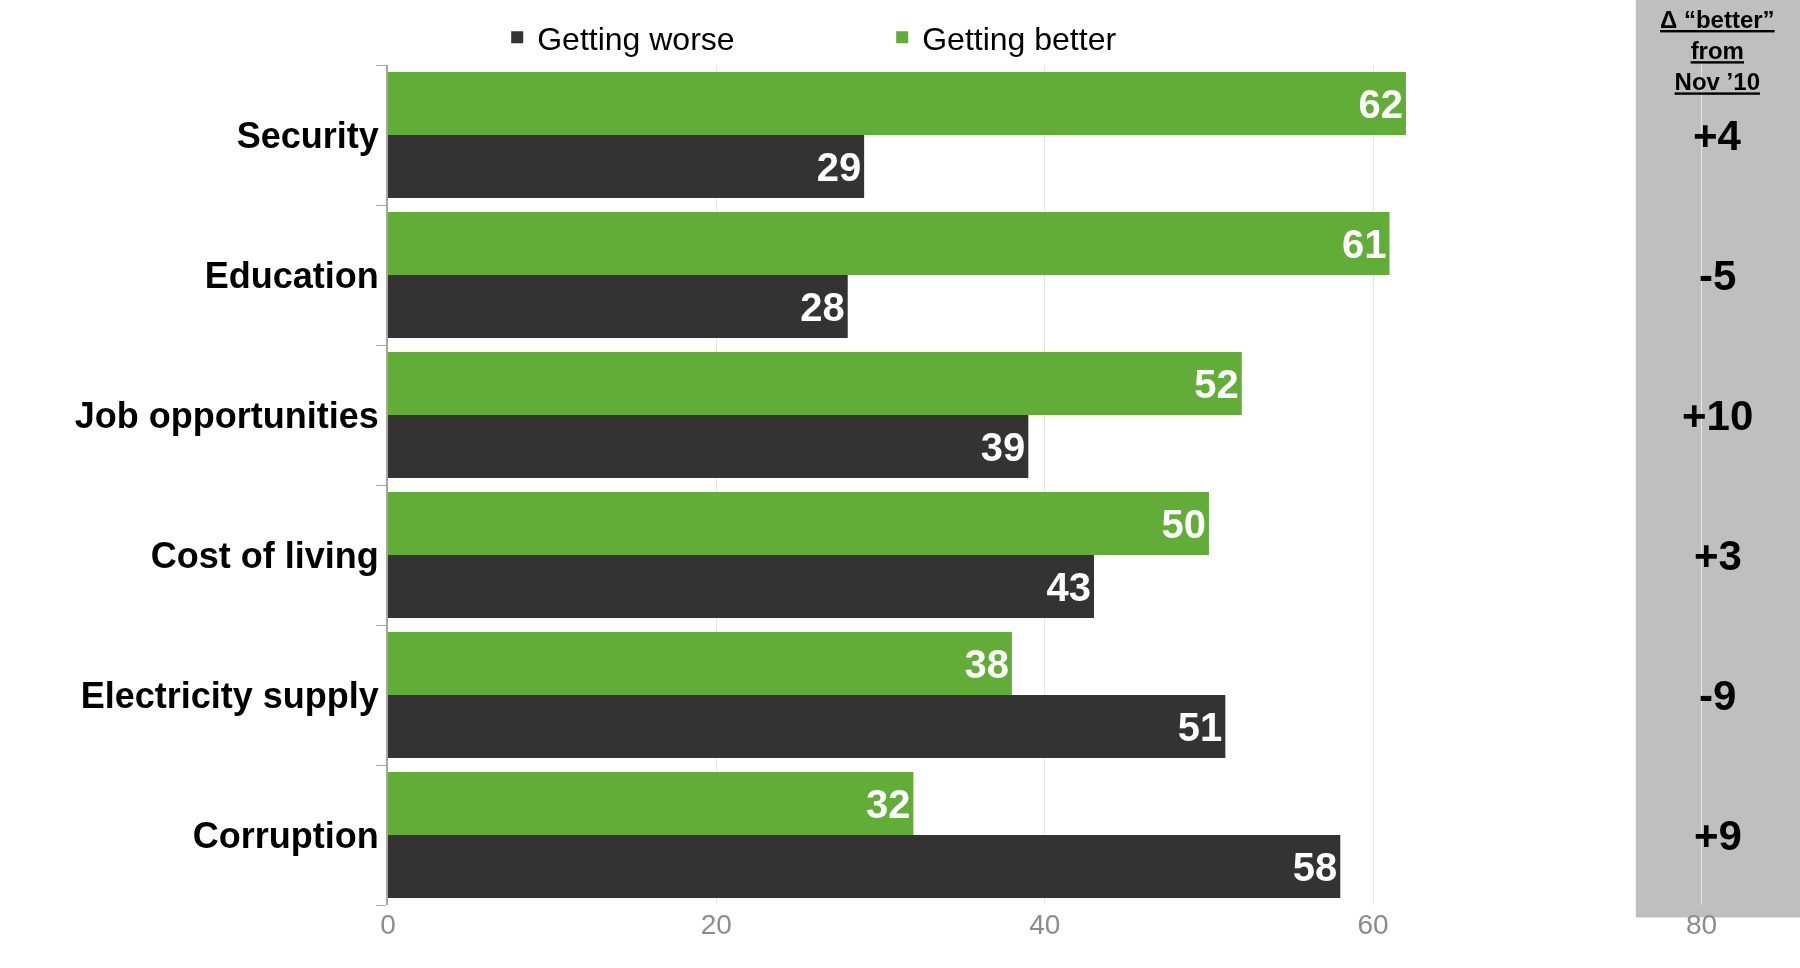 This screenshot has height=968, width=1800. What do you see at coordinates (716, 924) in the screenshot?
I see `x-tick-label: 20` at bounding box center [716, 924].